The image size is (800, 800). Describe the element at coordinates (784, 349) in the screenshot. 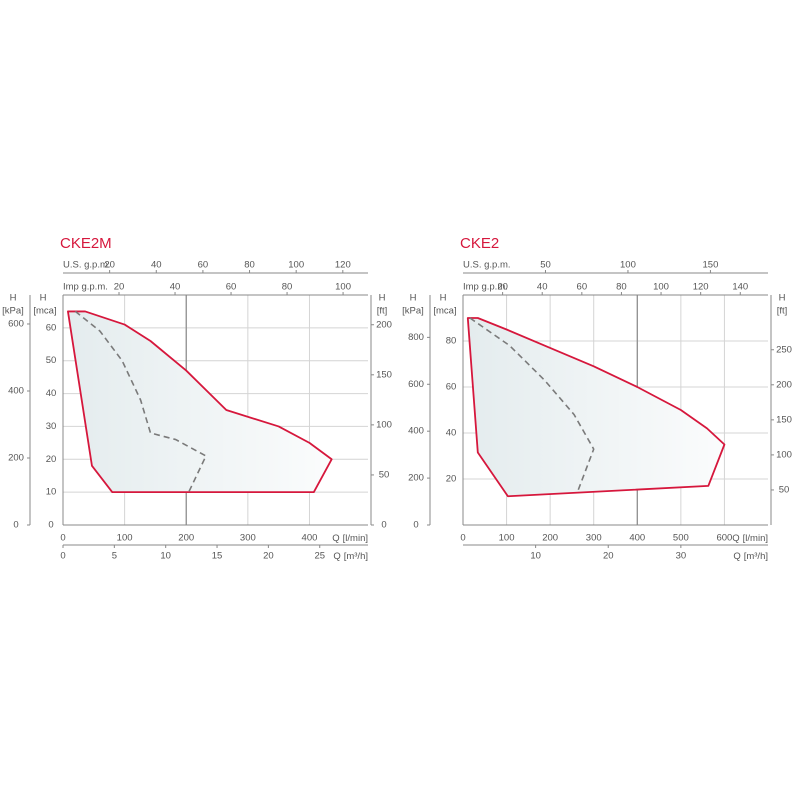

I see `extra-tick-label: 250` at that location.